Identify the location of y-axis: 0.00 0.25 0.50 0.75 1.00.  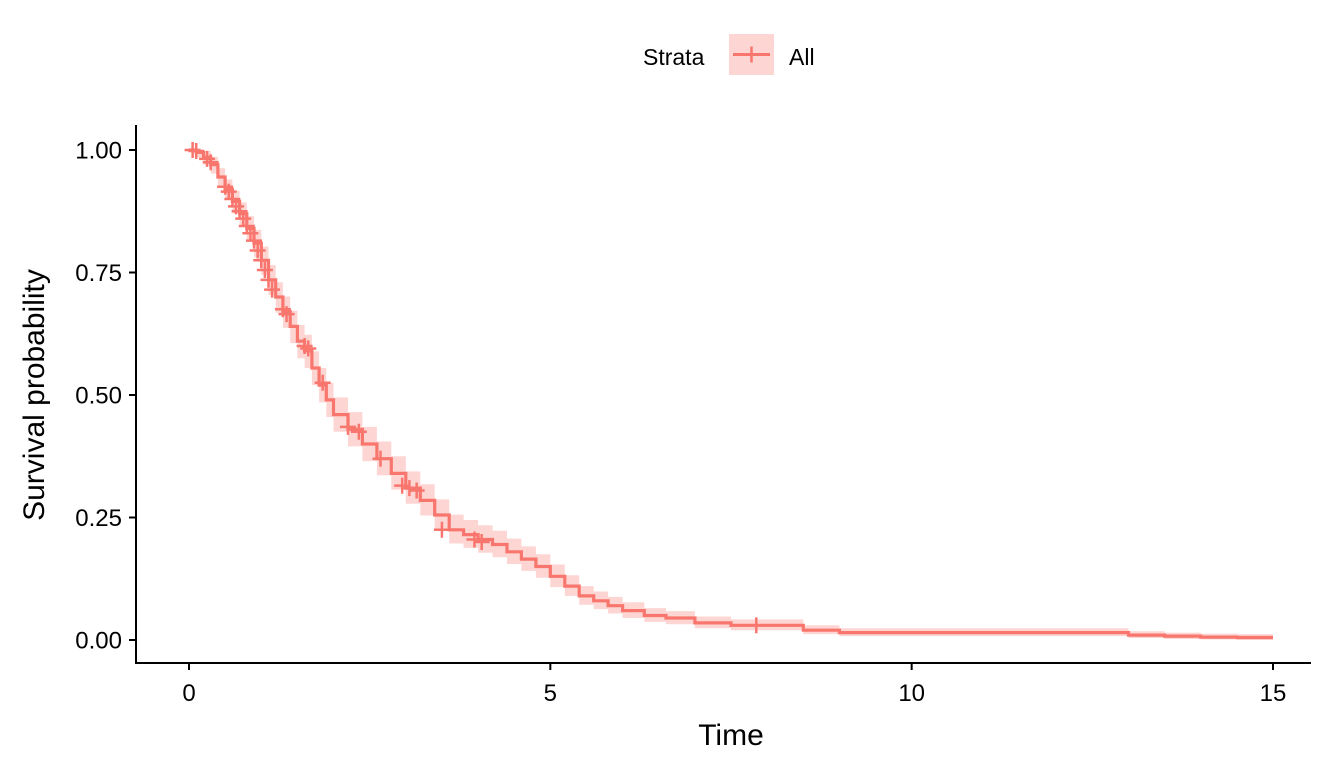
(106, 394).